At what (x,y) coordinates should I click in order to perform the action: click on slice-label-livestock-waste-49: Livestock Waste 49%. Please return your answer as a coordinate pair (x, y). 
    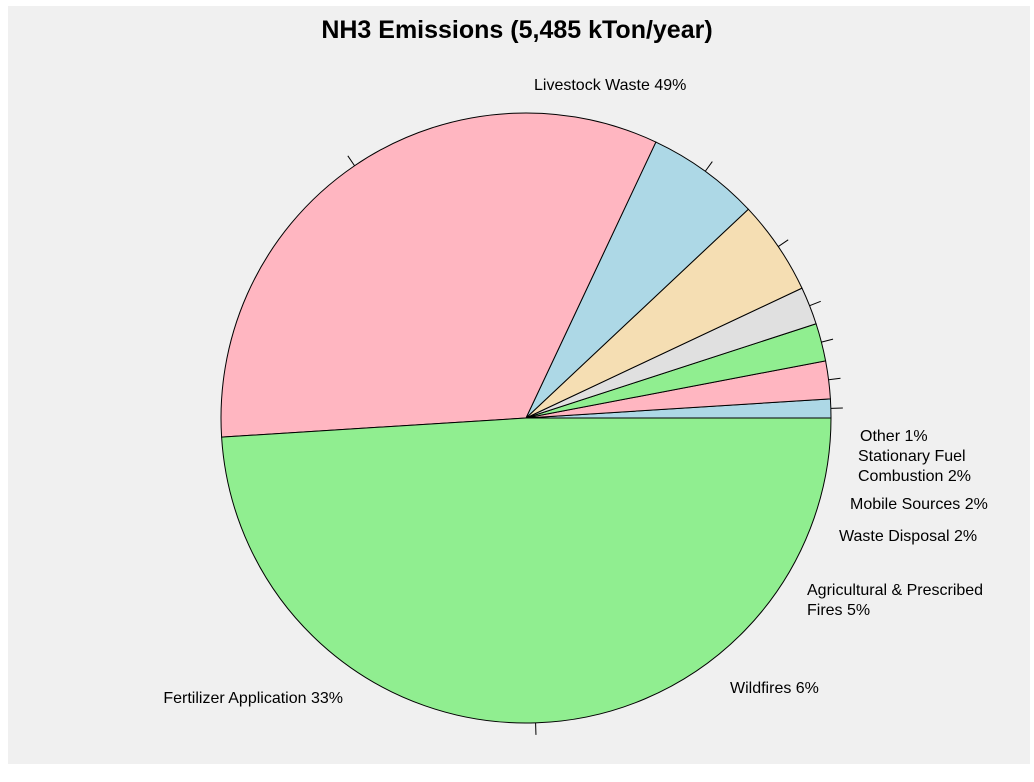
    Looking at the image, I should click on (610, 85).